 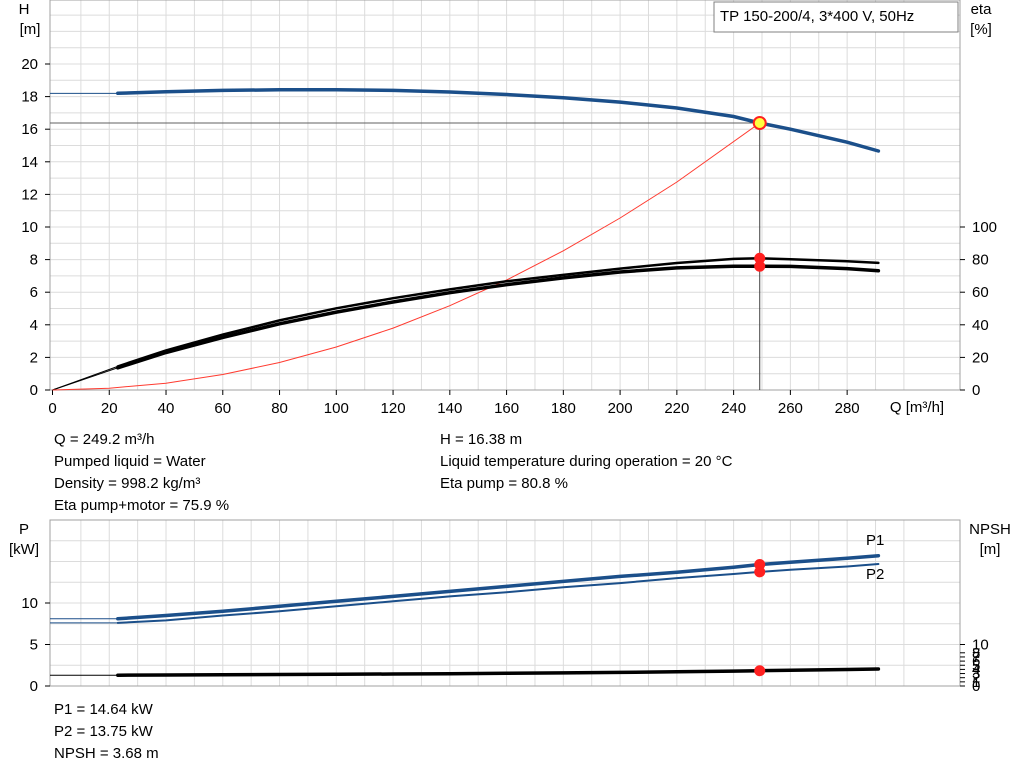 What do you see at coordinates (976, 390) in the screenshot?
I see `eta-tick-label: 0` at bounding box center [976, 390].